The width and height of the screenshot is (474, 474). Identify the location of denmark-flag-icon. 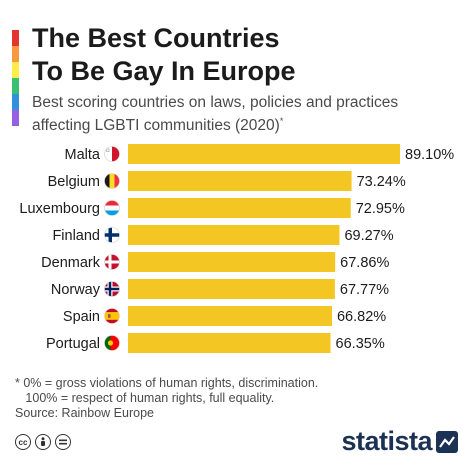
(112, 262).